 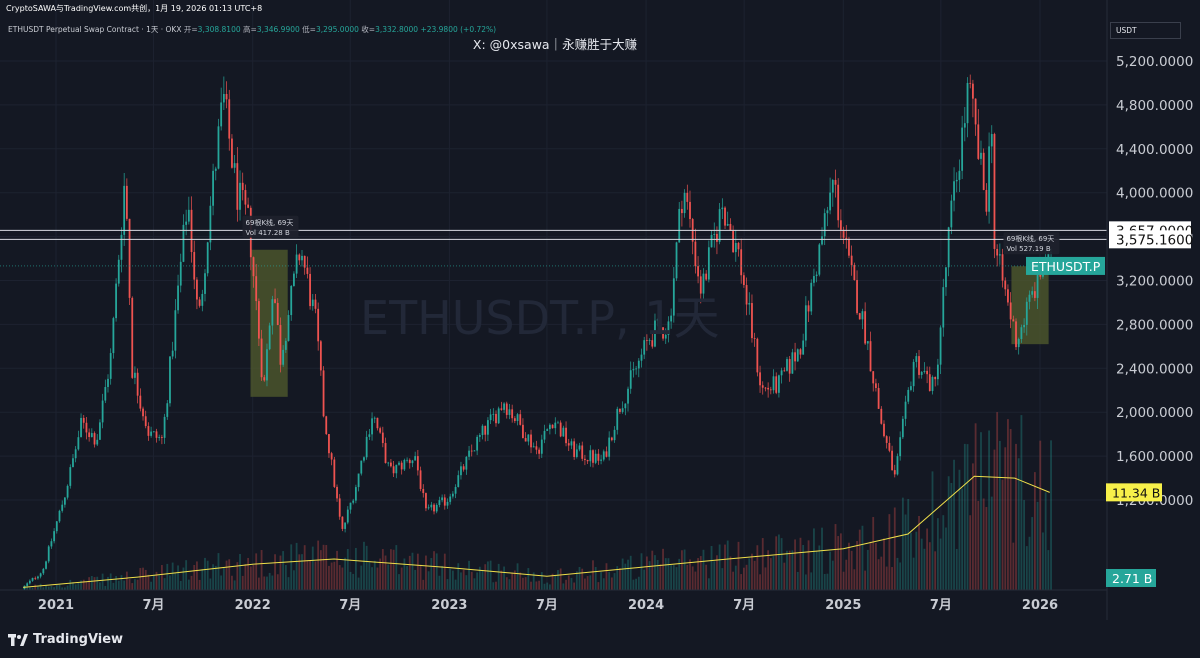 What do you see at coordinates (250, 29) in the screenshot?
I see `ohlc-high-label: 高=` at bounding box center [250, 29].